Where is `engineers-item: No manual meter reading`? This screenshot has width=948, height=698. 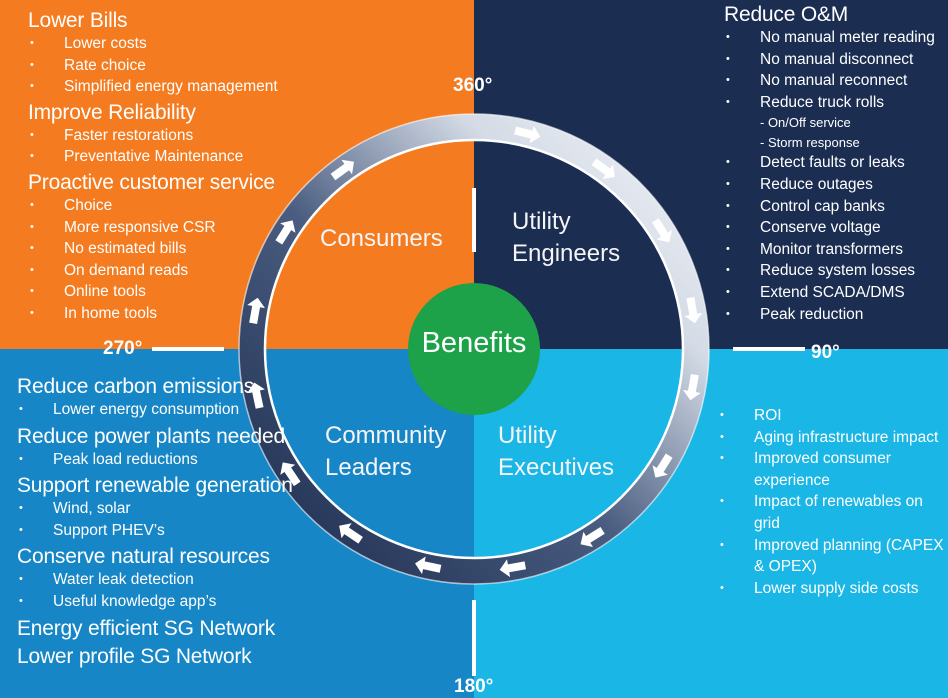 engineers-item: No manual meter reading is located at coordinates (835, 38).